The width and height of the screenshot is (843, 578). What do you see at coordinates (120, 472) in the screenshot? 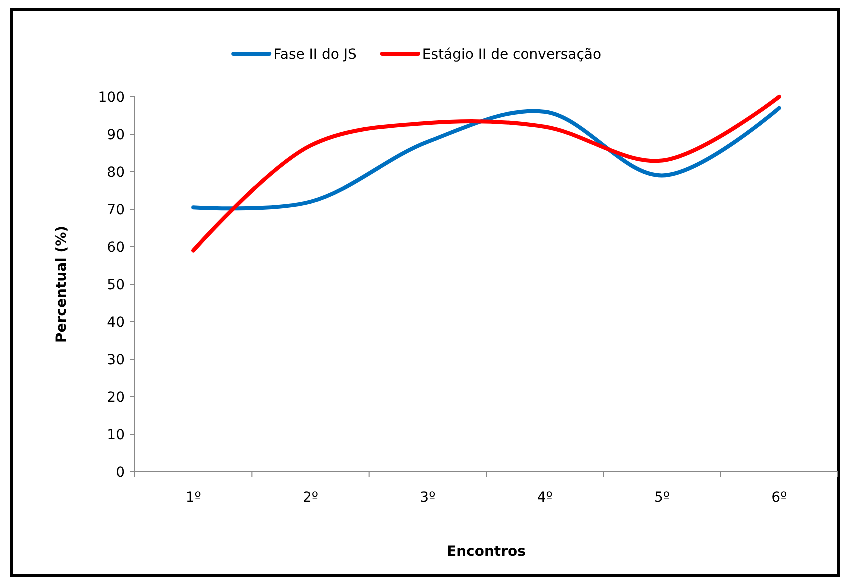
I see `y-tick-label: 0` at bounding box center [120, 472].